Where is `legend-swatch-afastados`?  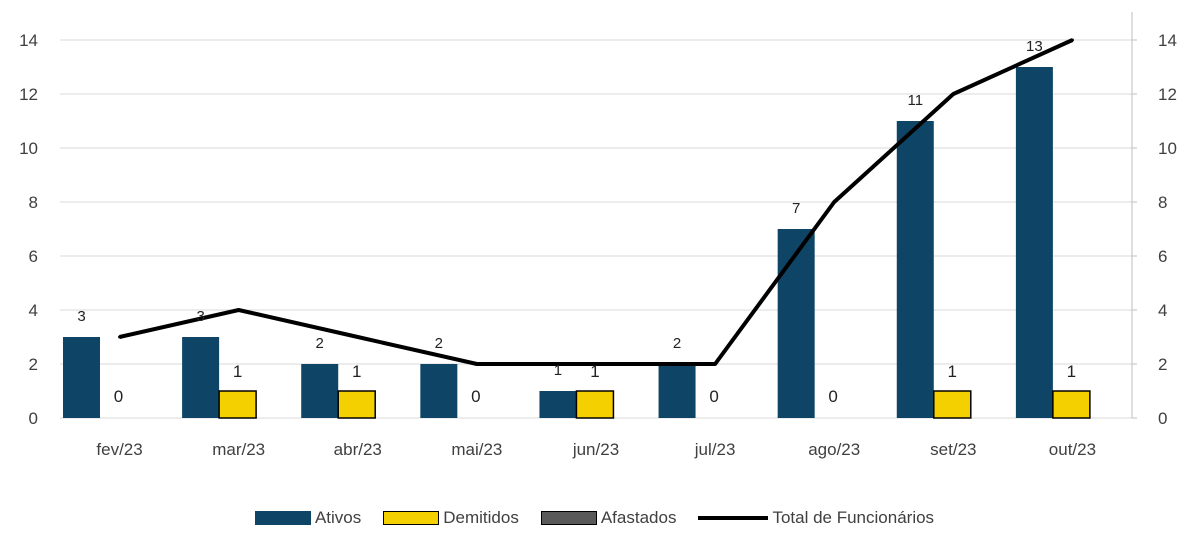
legend-swatch-afastados is located at coordinates (568, 518).